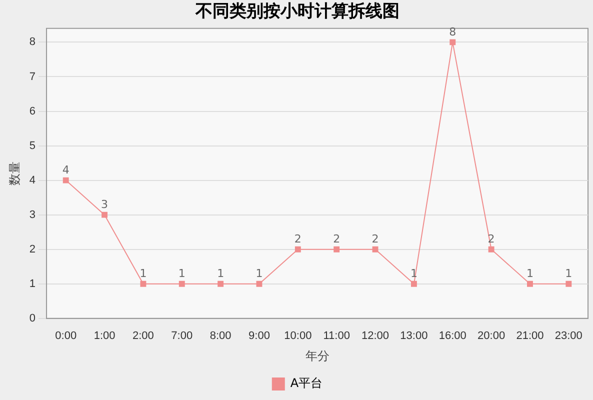  I want to click on x-tick-label: 20:00, so click(492, 336).